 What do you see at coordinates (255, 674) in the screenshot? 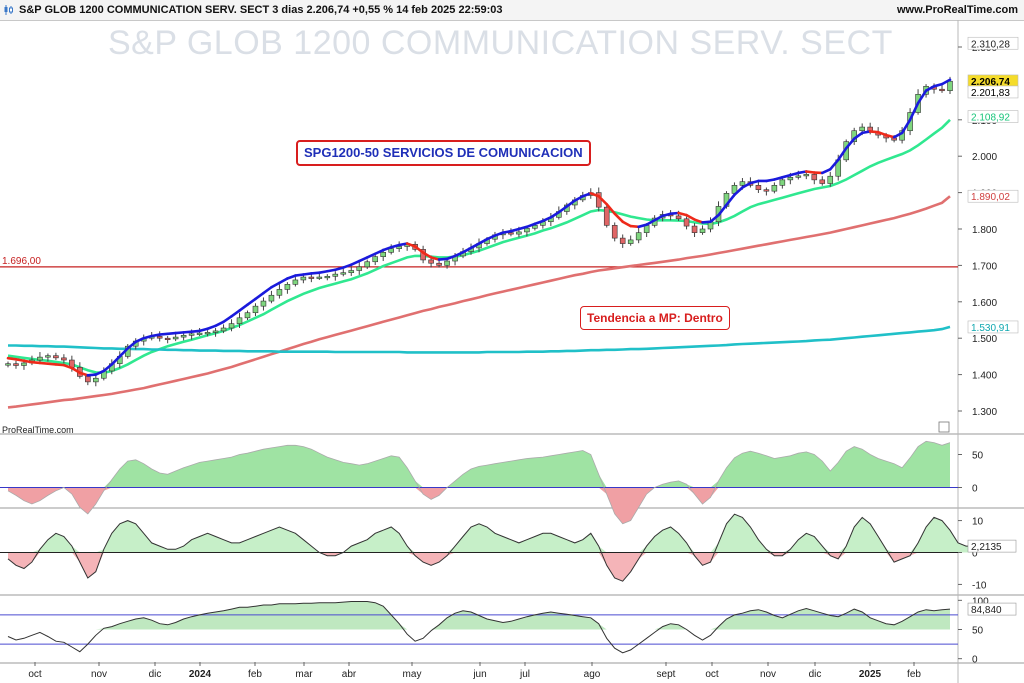
I see `x-tick-label-4: feb` at bounding box center [255, 674].